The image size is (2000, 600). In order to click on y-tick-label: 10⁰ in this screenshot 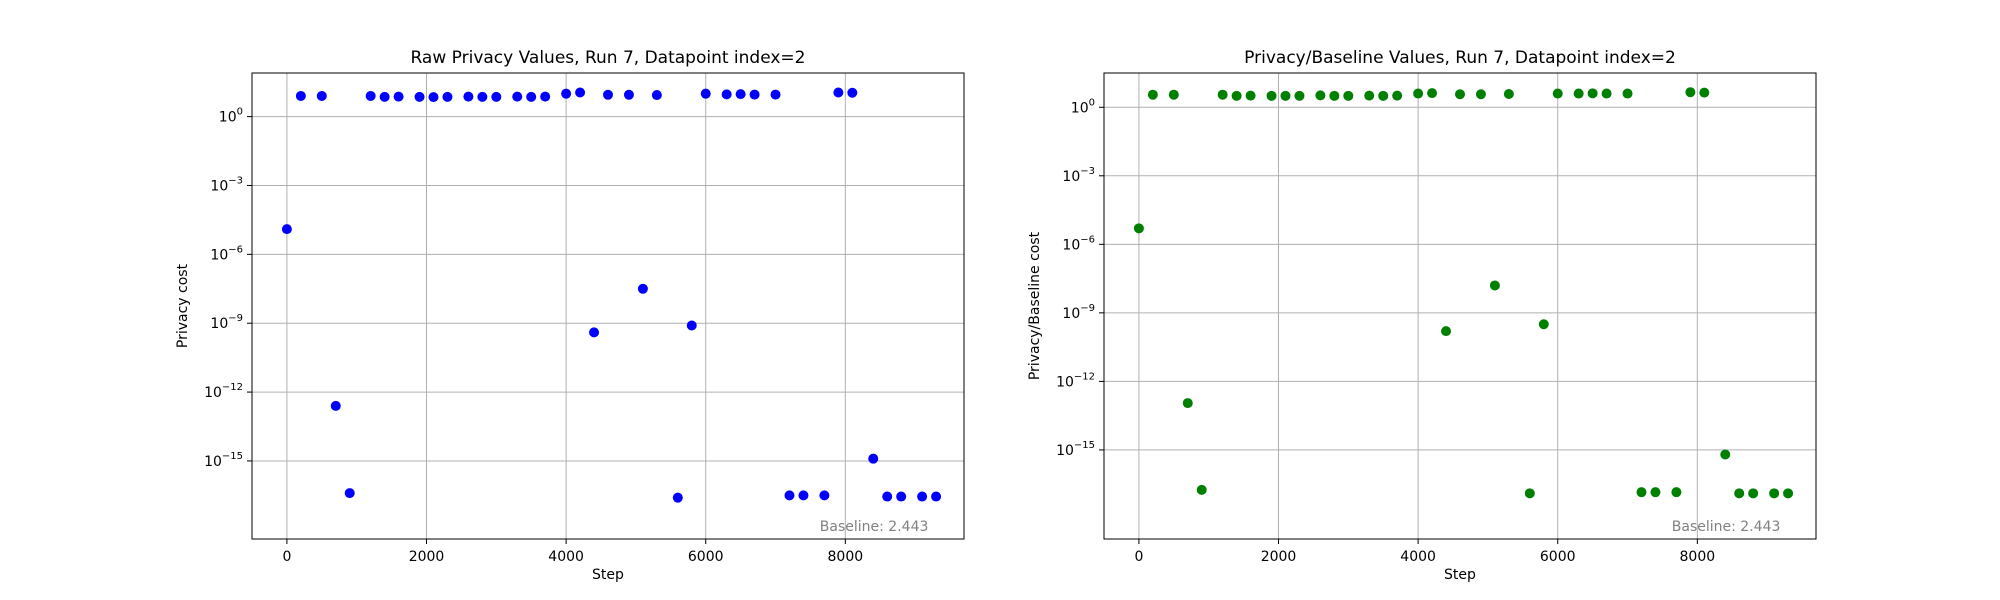, I will do `click(1083, 106)`.